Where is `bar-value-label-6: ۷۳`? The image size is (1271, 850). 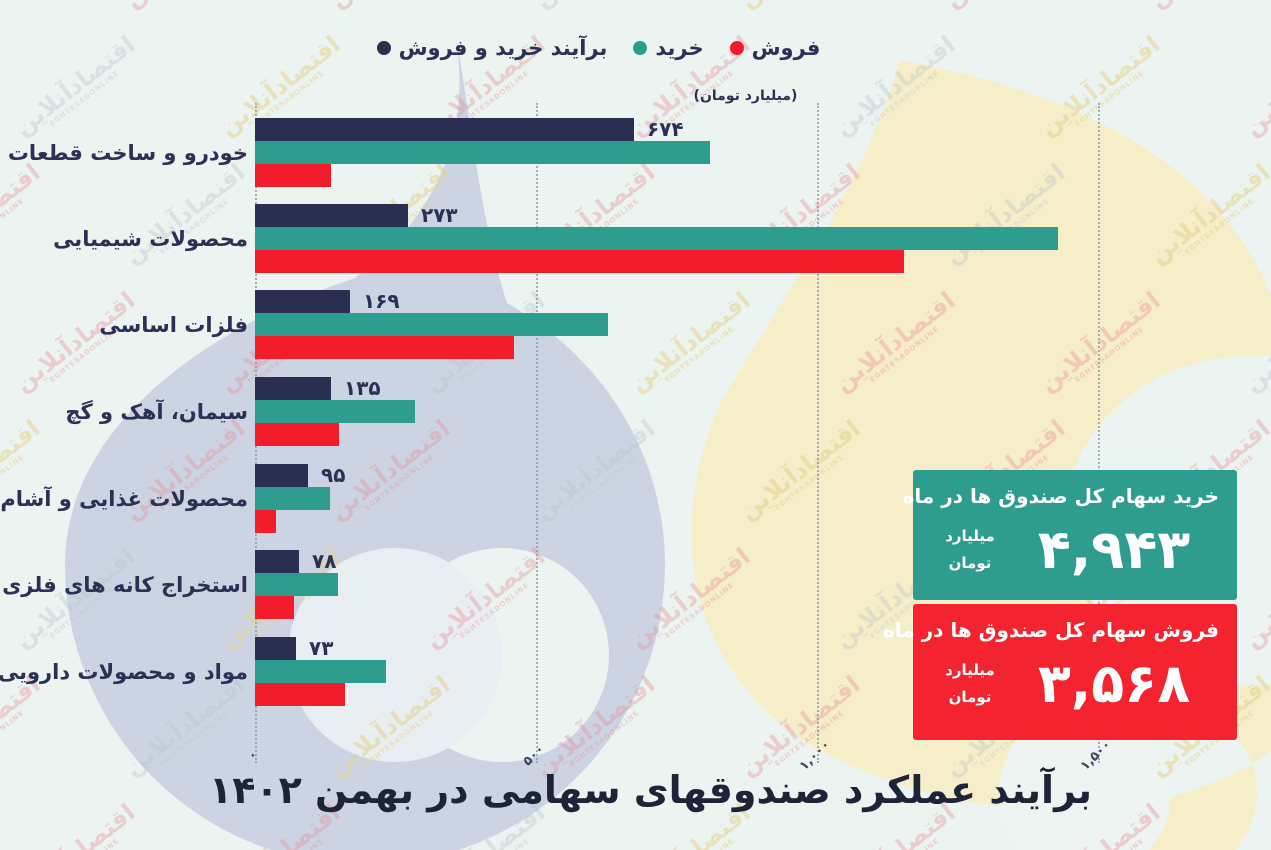
bar-value-label-6: ۷۳ is located at coordinates (321, 648).